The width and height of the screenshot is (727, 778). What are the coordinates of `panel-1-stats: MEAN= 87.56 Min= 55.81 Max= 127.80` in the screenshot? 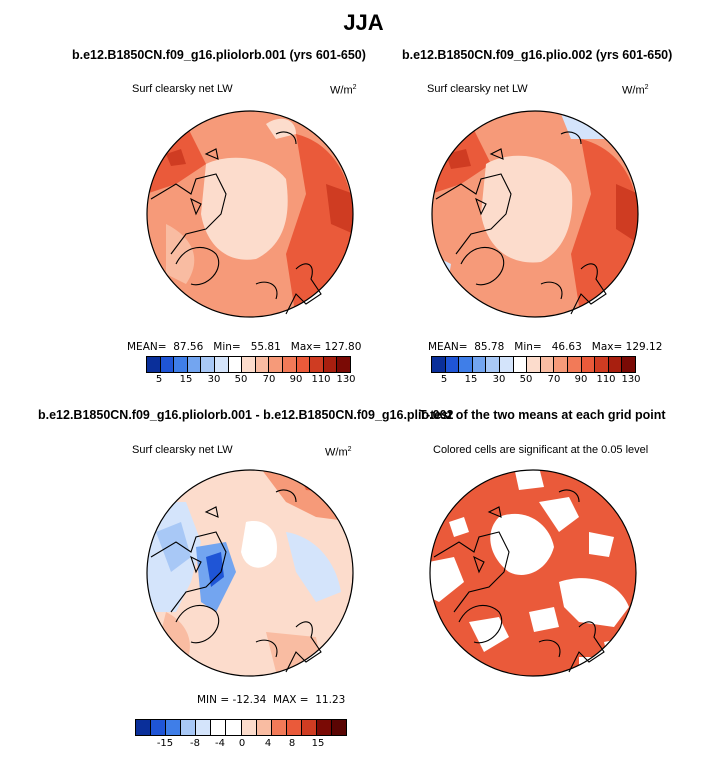 It's located at (244, 347).